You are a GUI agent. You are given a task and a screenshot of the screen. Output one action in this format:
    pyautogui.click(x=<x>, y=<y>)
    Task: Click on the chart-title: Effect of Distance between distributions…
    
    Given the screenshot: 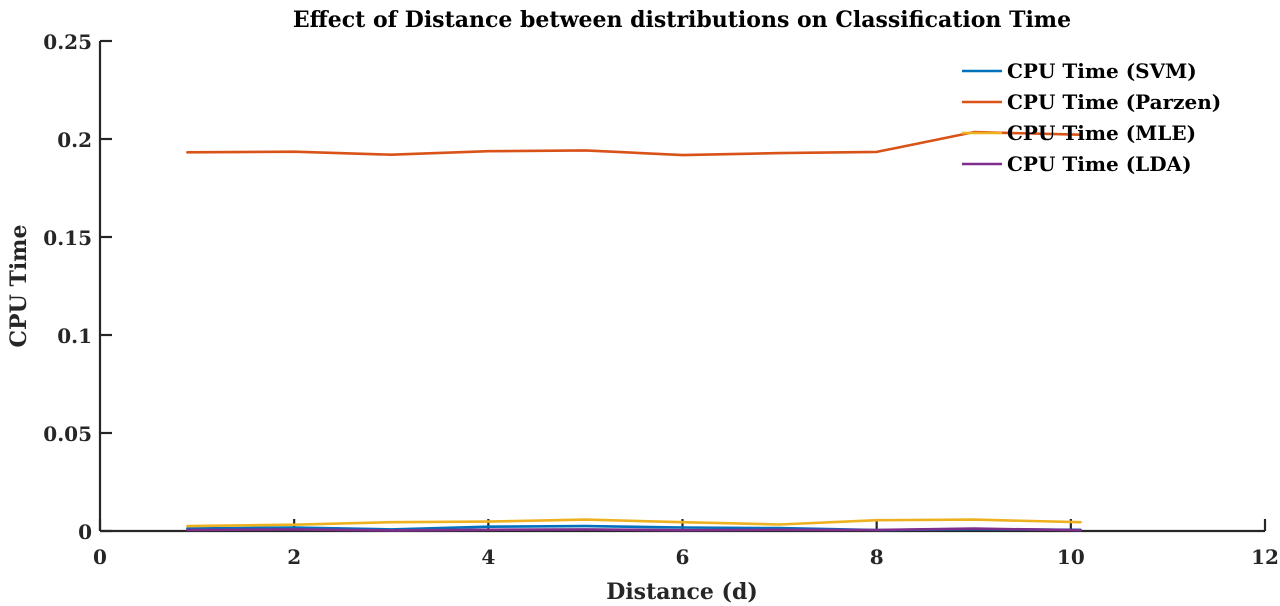 What is the action you would take?
    pyautogui.click(x=682, y=20)
    